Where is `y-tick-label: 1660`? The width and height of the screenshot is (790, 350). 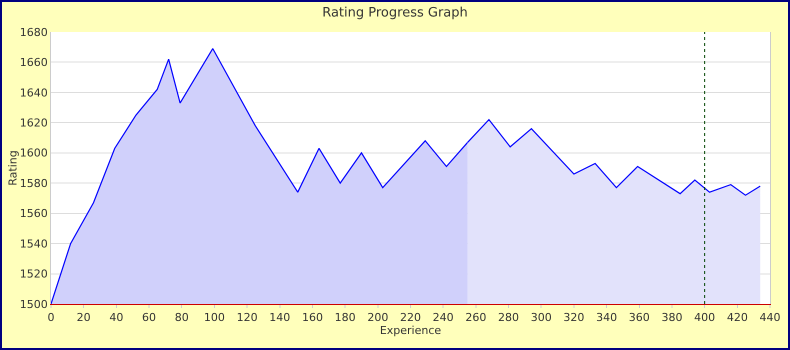 y-tick-label: 1660 is located at coordinates (34, 63).